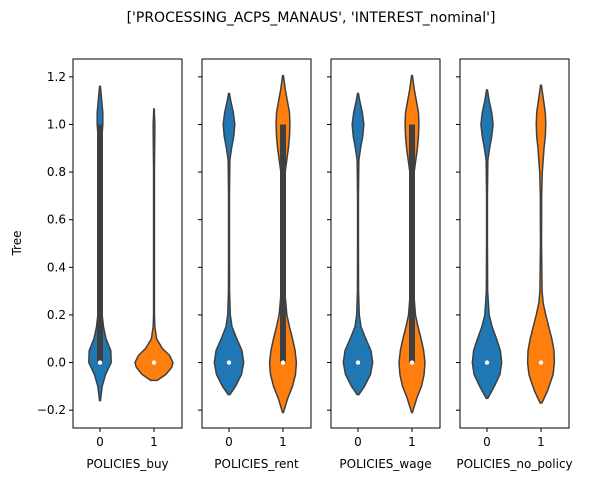 The image size is (592, 481). What do you see at coordinates (56, 363) in the screenshot?
I see `y-tick-label: 0.0` at bounding box center [56, 363].